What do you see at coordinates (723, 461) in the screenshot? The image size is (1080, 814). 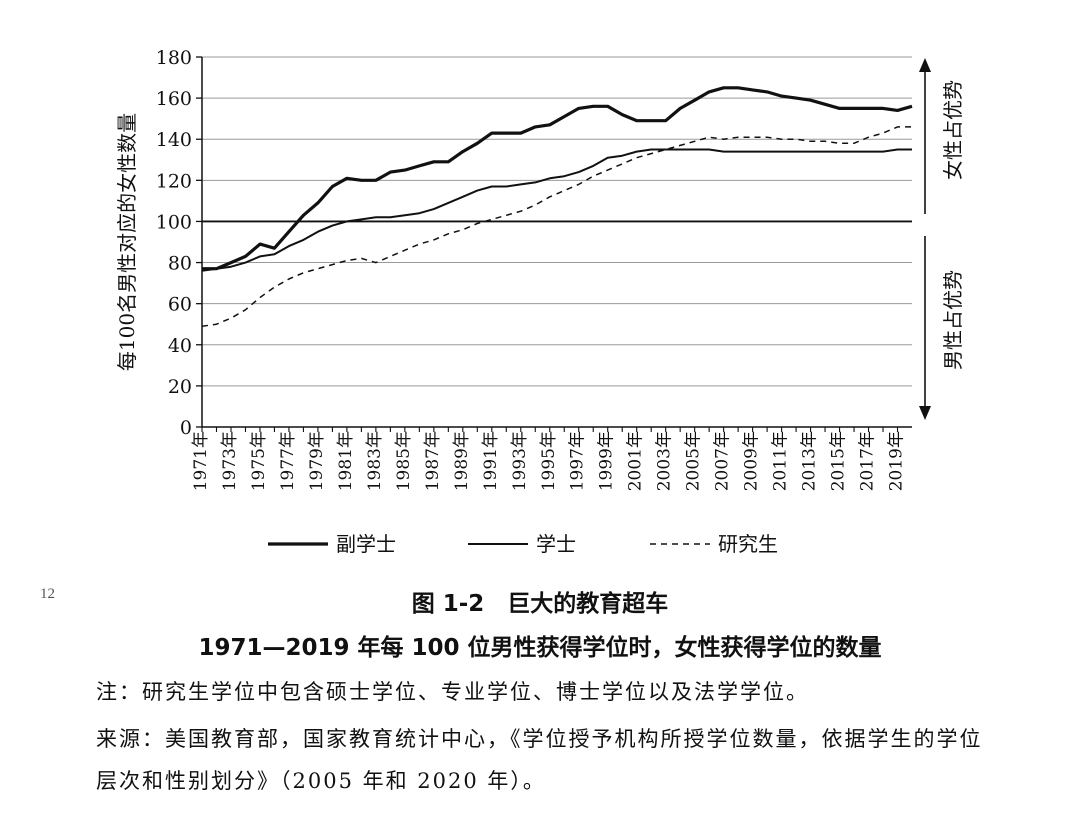 I see `x-tick-label: 2007年` at bounding box center [723, 461].